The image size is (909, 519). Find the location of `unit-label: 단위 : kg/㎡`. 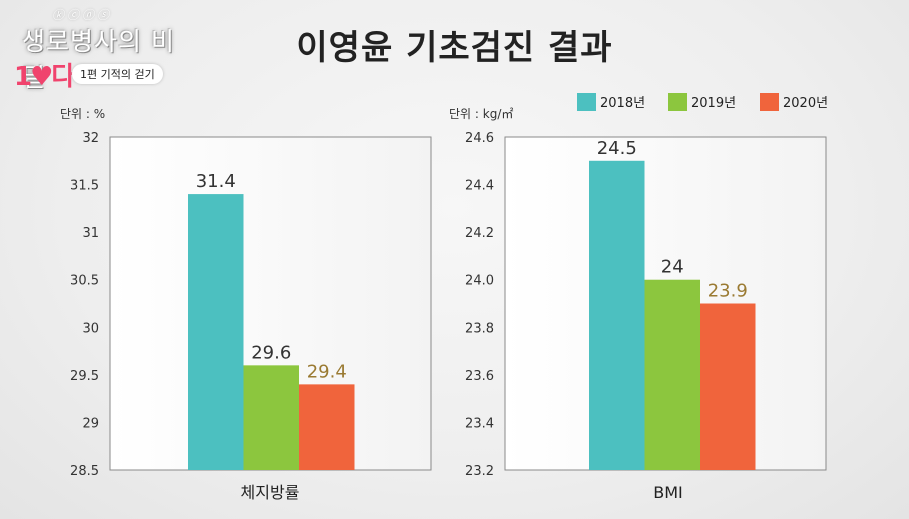

unit-label: 단위 : kg/㎡ is located at coordinates (481, 114).